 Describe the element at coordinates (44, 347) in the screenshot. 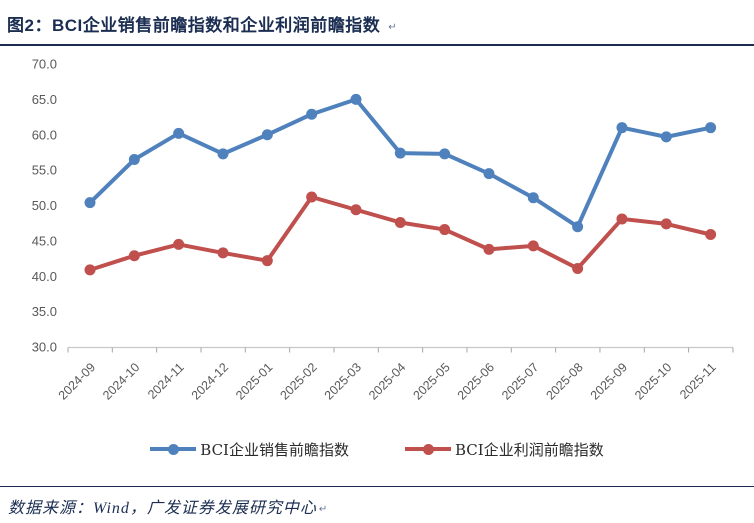

I see `y-axis-tick-label: 30.0` at that location.